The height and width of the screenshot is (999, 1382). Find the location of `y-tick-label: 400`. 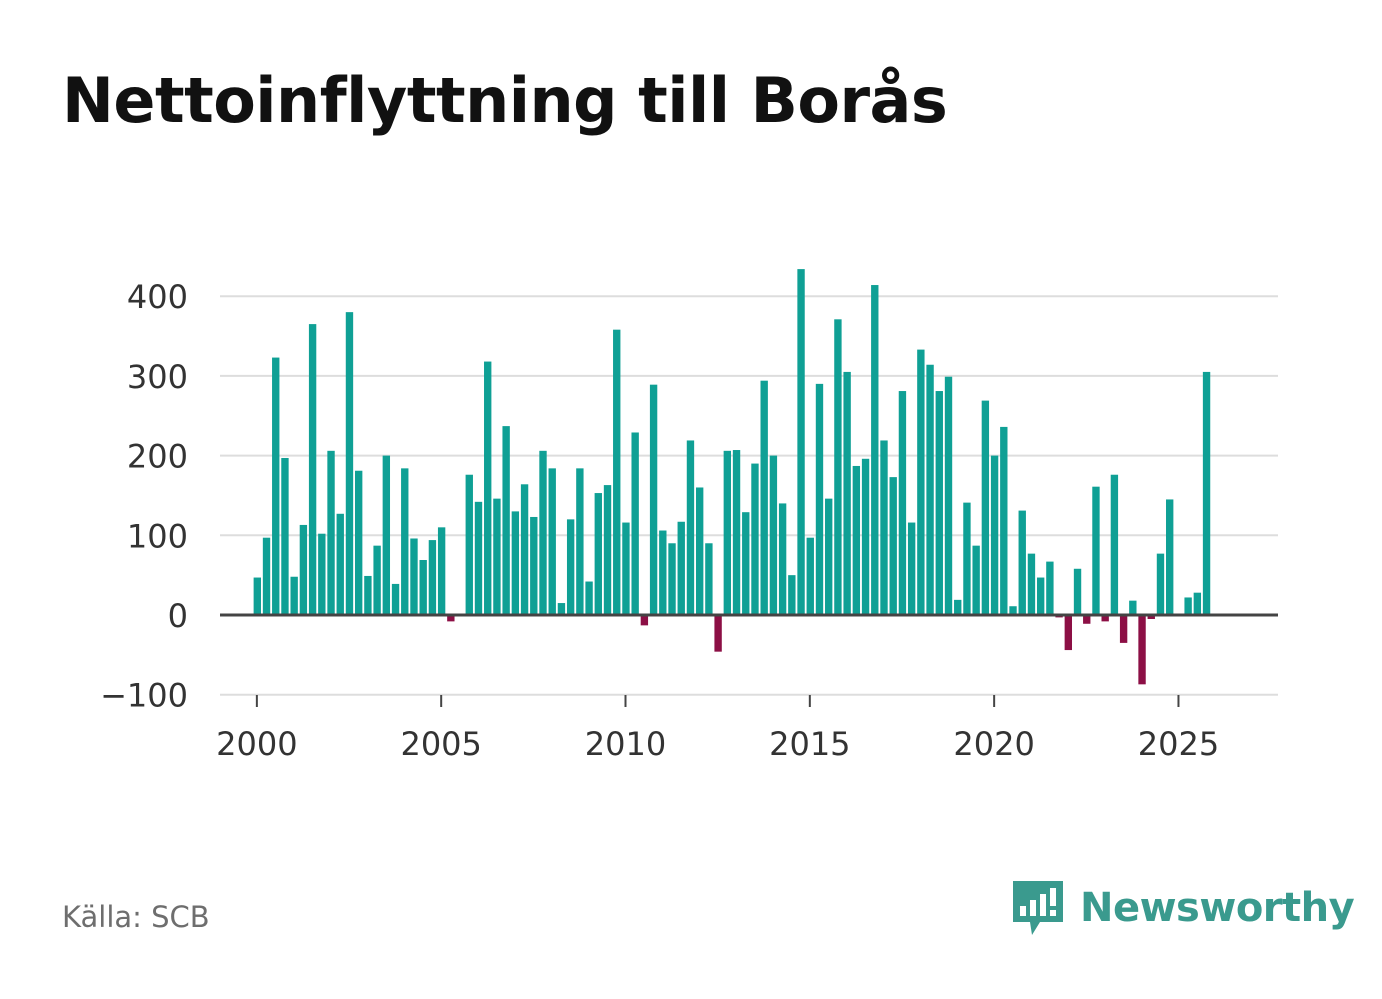

y-tick-label: 400 is located at coordinates (157, 297).